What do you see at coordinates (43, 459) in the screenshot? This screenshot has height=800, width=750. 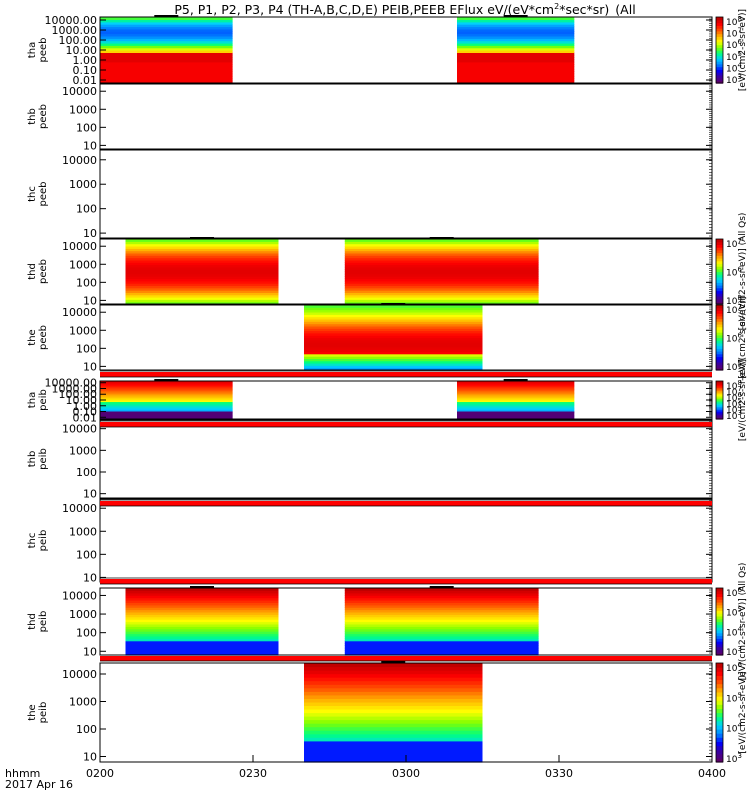 I see `panel-label-product: peib` at bounding box center [43, 459].